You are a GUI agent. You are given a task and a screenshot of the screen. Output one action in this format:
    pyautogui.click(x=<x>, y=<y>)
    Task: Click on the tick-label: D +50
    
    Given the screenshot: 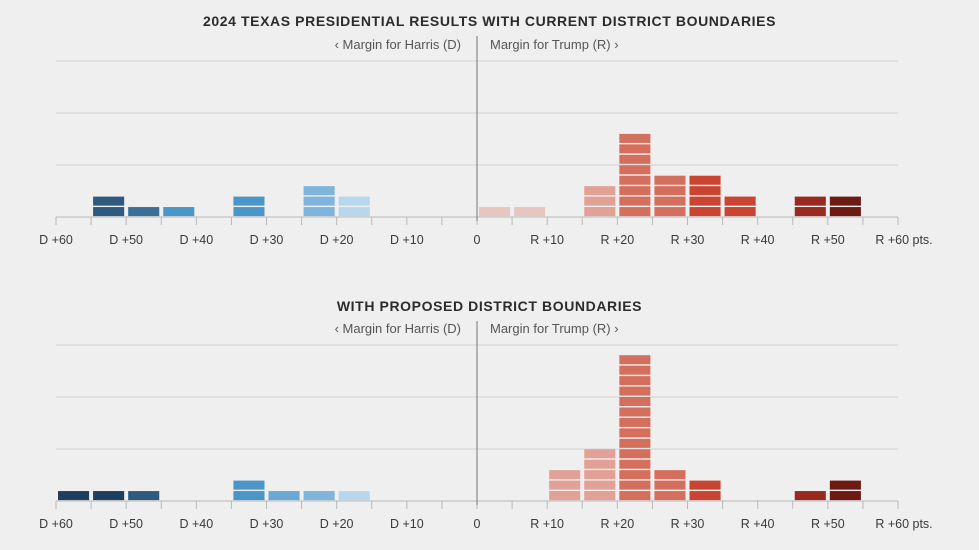 What is the action you would take?
    pyautogui.click(x=126, y=240)
    